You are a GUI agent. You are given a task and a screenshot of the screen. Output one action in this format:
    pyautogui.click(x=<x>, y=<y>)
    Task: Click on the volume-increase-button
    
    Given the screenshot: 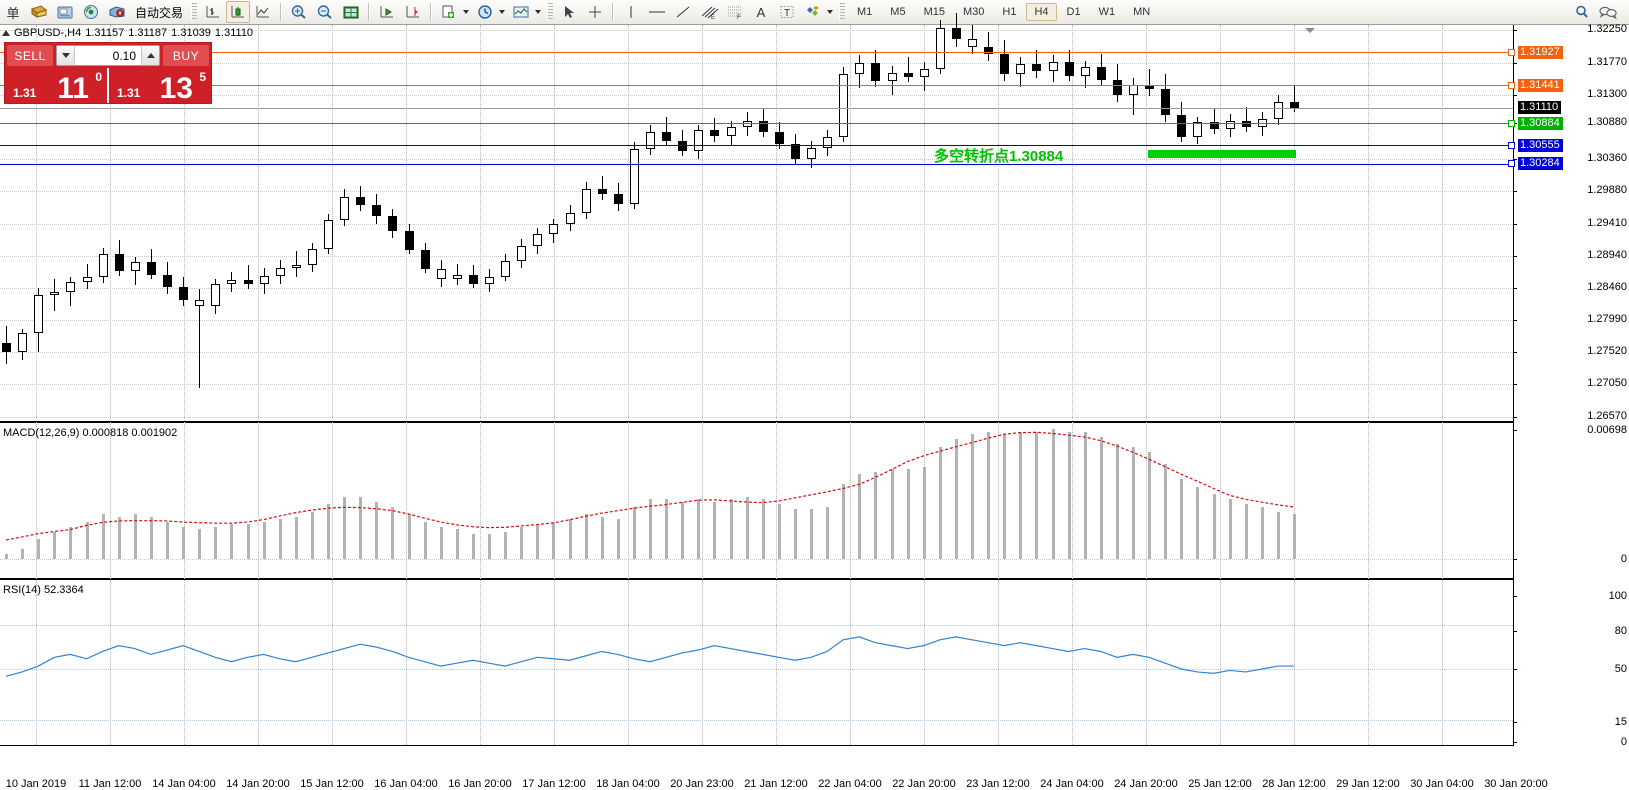 What is the action you would take?
    pyautogui.click(x=150, y=55)
    